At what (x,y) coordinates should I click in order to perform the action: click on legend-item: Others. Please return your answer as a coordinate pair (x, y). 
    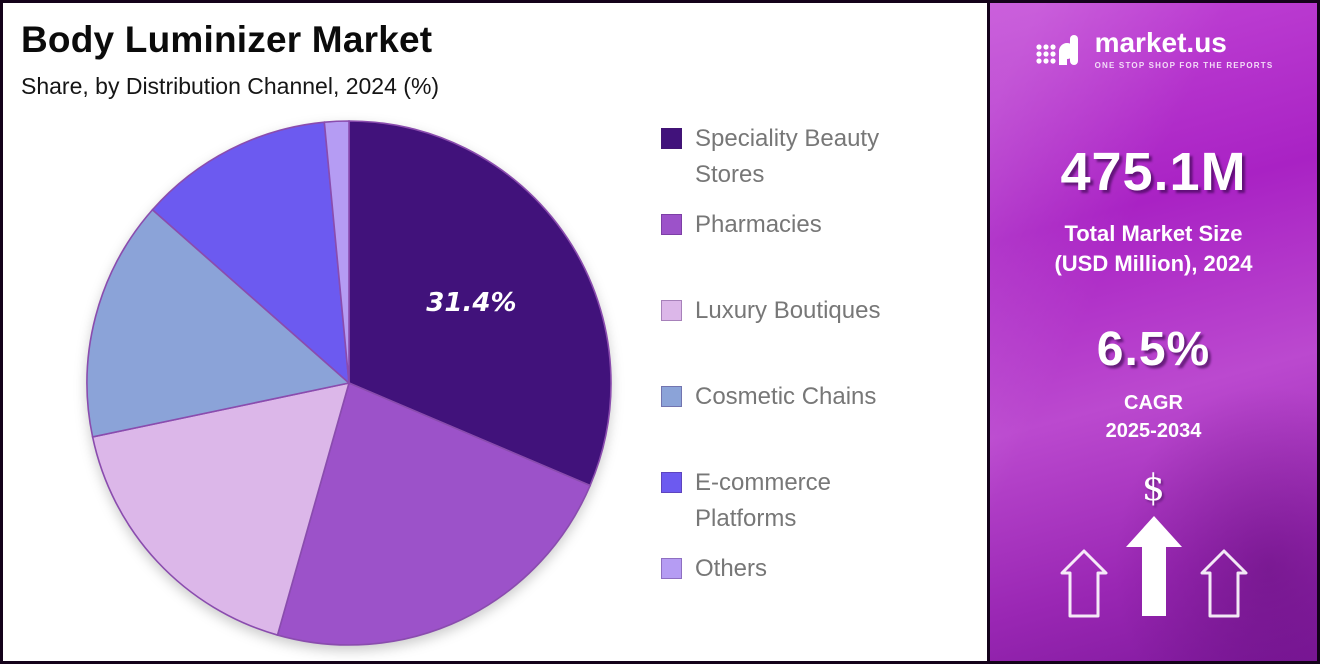
    Looking at the image, I should click on (797, 594).